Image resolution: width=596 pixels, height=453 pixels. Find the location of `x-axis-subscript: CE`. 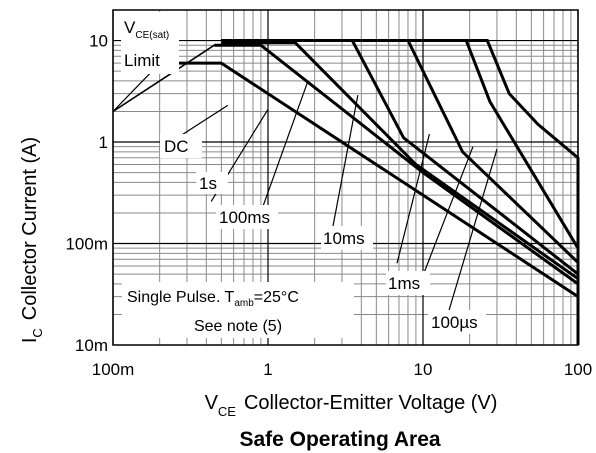

x-axis-subscript: CE is located at coordinates (227, 411).